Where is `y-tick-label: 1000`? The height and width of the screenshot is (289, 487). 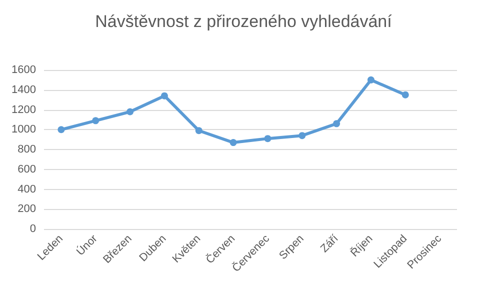 y-tick-label: 1000 is located at coordinates (24, 130).